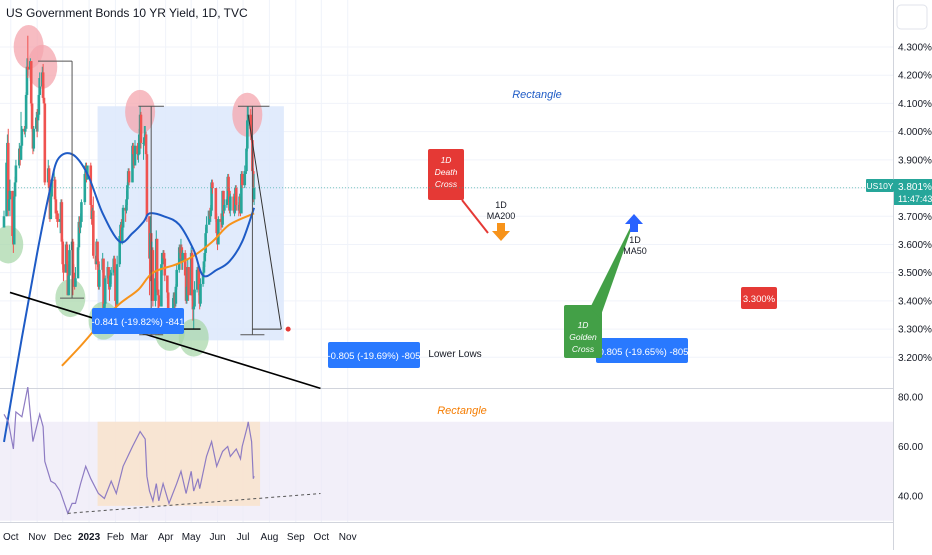 This screenshot has width=932, height=555. I want to click on drop-label-3-text: -0.805 (-19.65%) -805, so click(642, 352).